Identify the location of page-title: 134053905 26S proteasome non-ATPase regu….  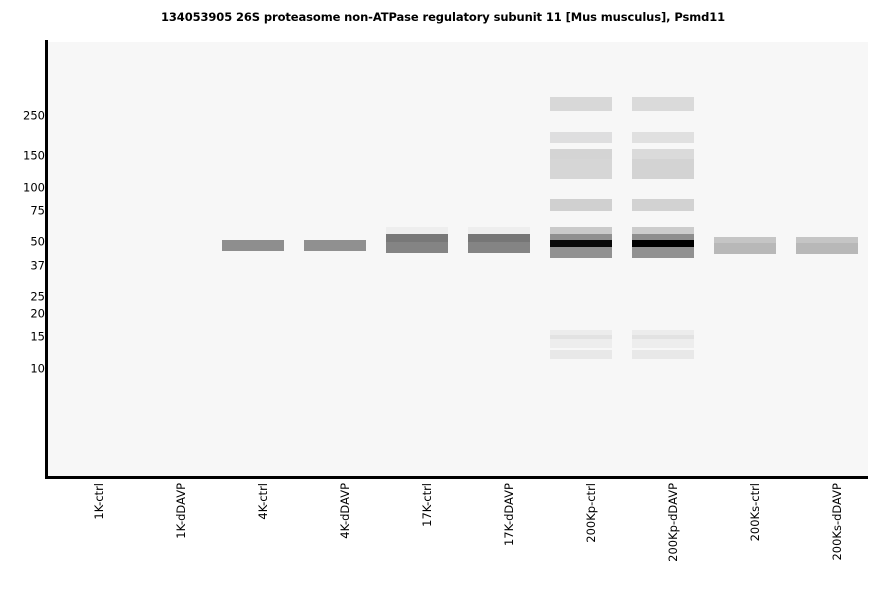
(443, 17).